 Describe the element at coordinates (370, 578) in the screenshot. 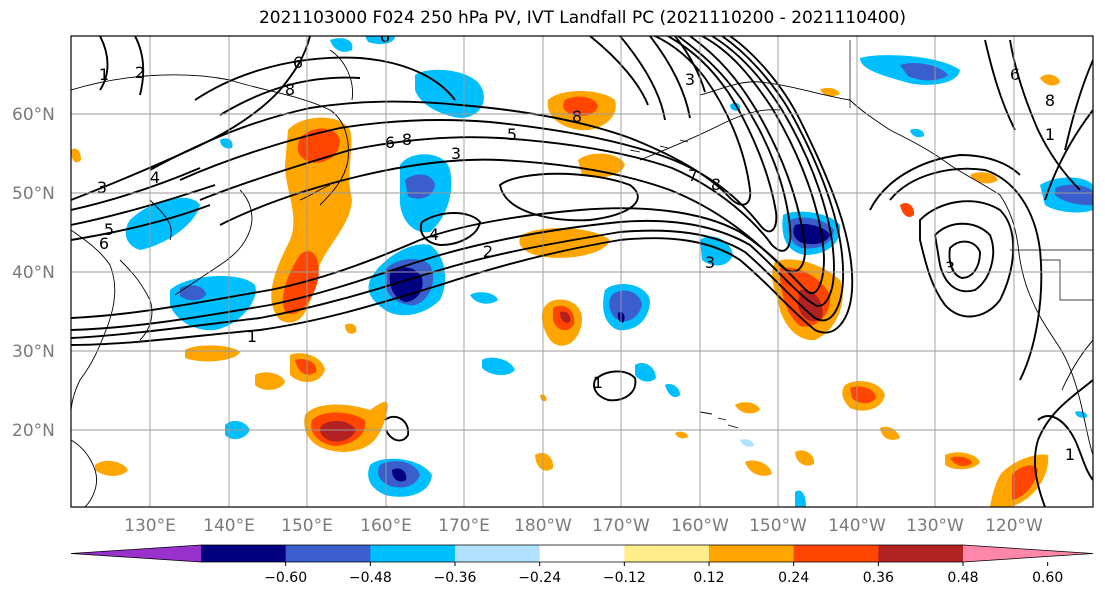

I see `colorbar-tick-label: −0.48` at that location.